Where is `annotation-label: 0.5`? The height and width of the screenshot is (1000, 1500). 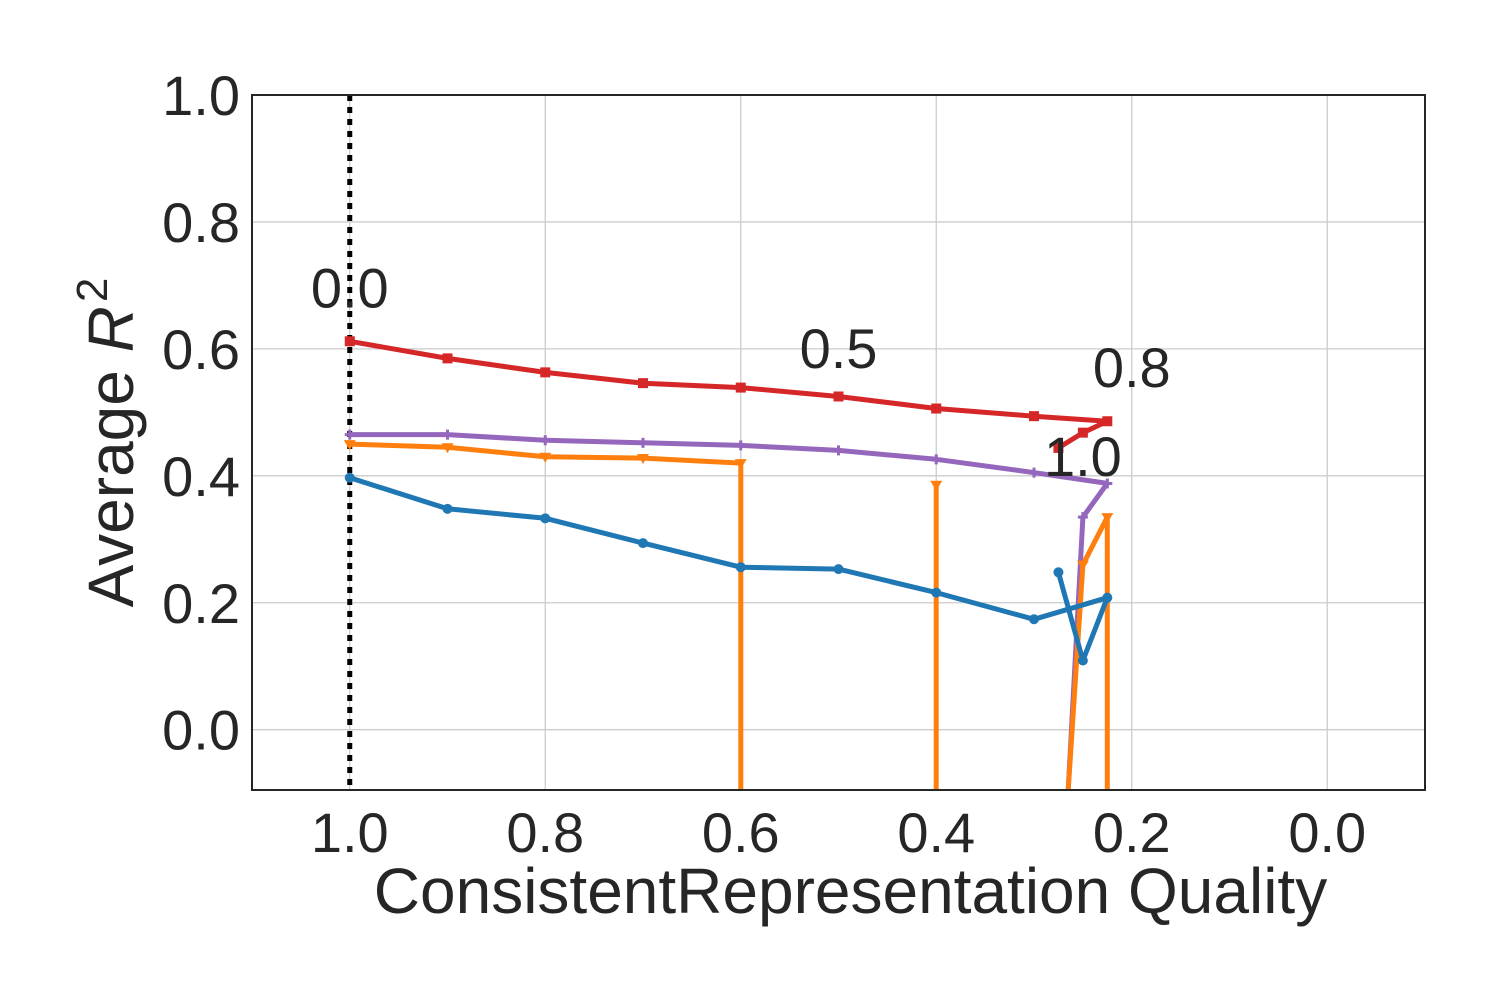 annotation-label: 0.5 is located at coordinates (839, 348).